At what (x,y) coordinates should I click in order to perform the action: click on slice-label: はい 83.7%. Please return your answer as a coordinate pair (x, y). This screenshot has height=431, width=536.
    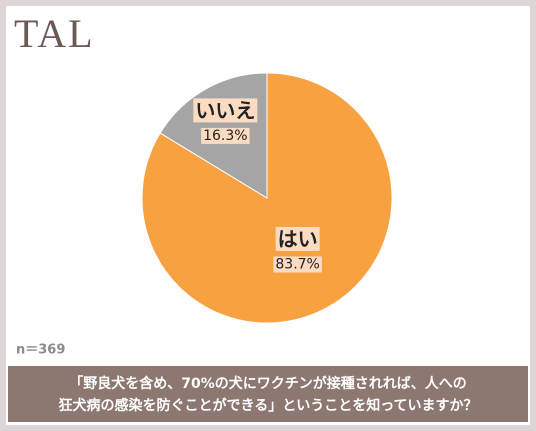
    Looking at the image, I should click on (297, 249).